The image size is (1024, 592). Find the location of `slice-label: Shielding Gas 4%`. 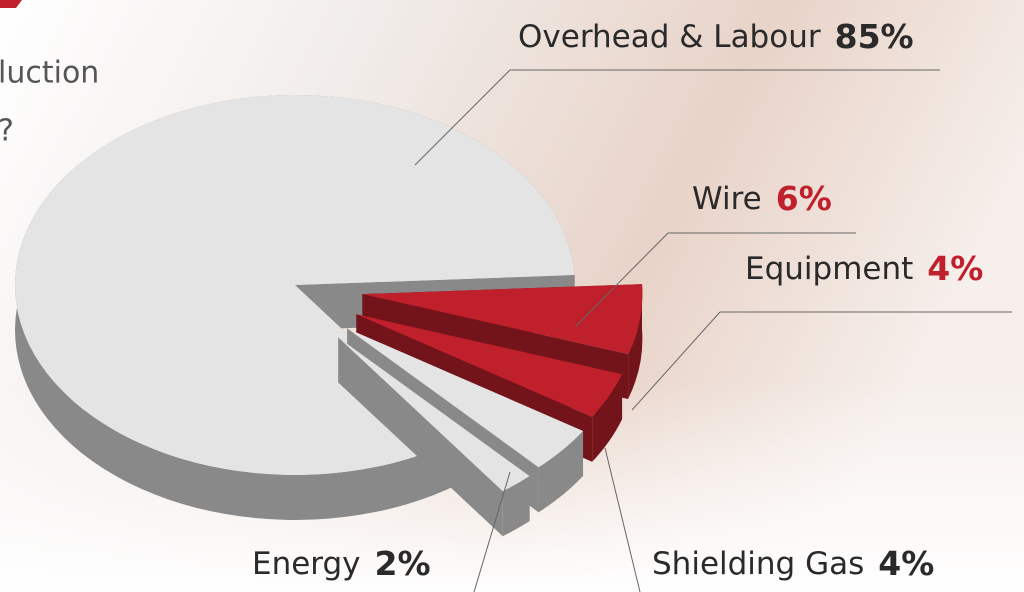

slice-label: Shielding Gas 4% is located at coordinates (793, 563).